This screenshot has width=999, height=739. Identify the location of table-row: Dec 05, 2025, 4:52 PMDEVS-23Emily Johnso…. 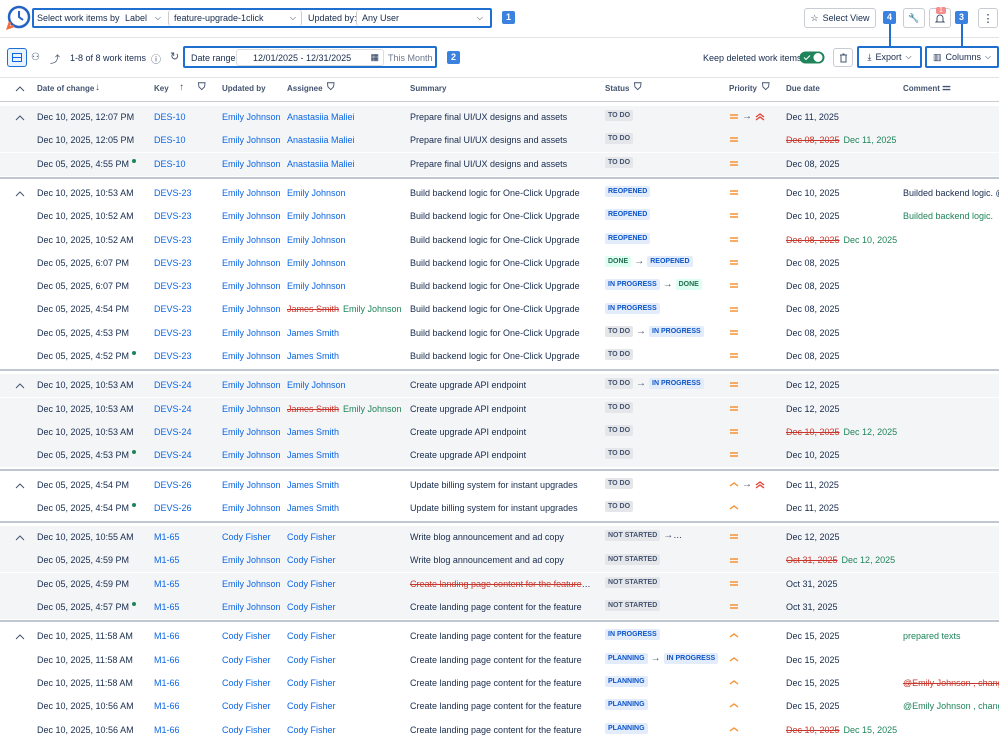
(499, 356).